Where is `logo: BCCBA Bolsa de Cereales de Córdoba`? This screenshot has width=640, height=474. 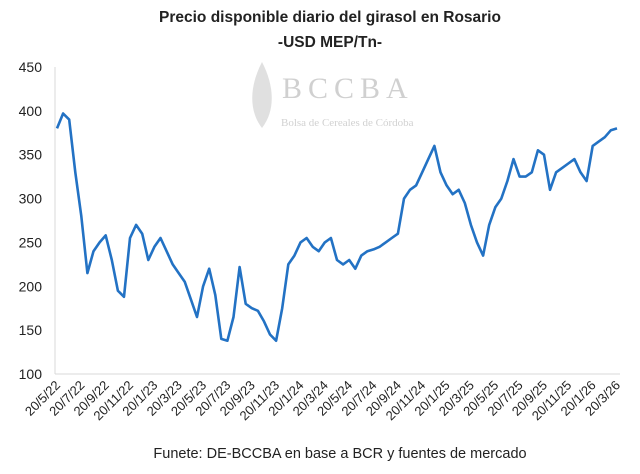
logo: BCCBA Bolsa de Cereales de Córdoba is located at coordinates (333, 95).